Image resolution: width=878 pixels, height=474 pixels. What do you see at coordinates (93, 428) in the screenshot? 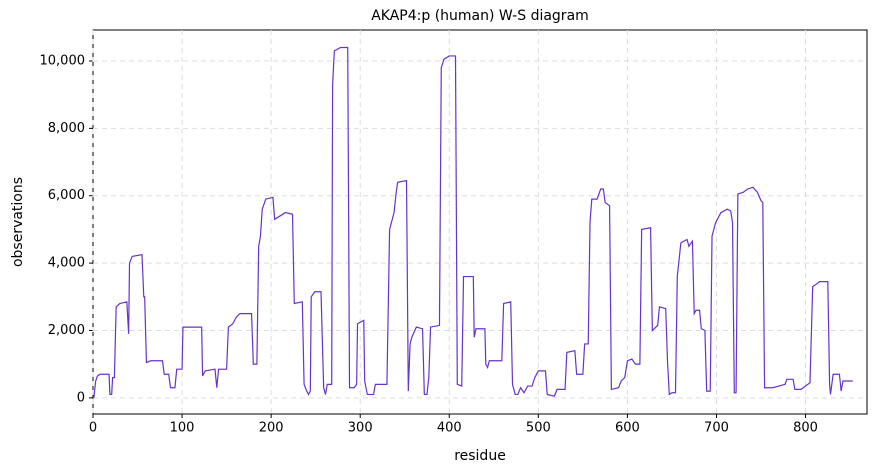
I see `x-tick-label: 0` at bounding box center [93, 428].